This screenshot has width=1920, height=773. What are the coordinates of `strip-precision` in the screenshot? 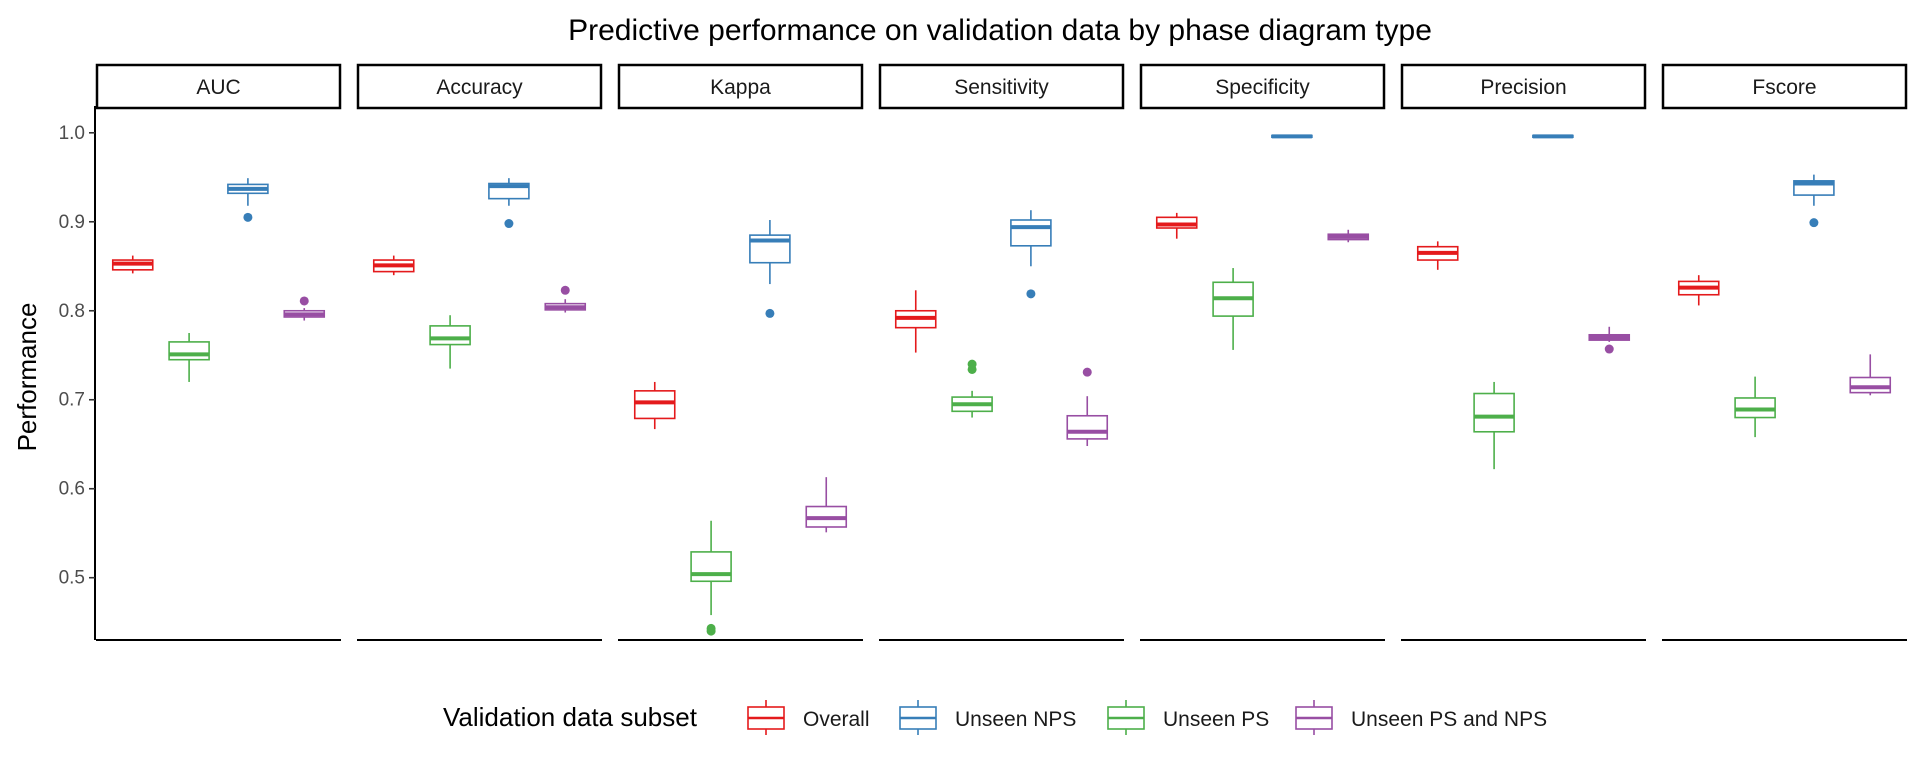 It's located at (1523, 86).